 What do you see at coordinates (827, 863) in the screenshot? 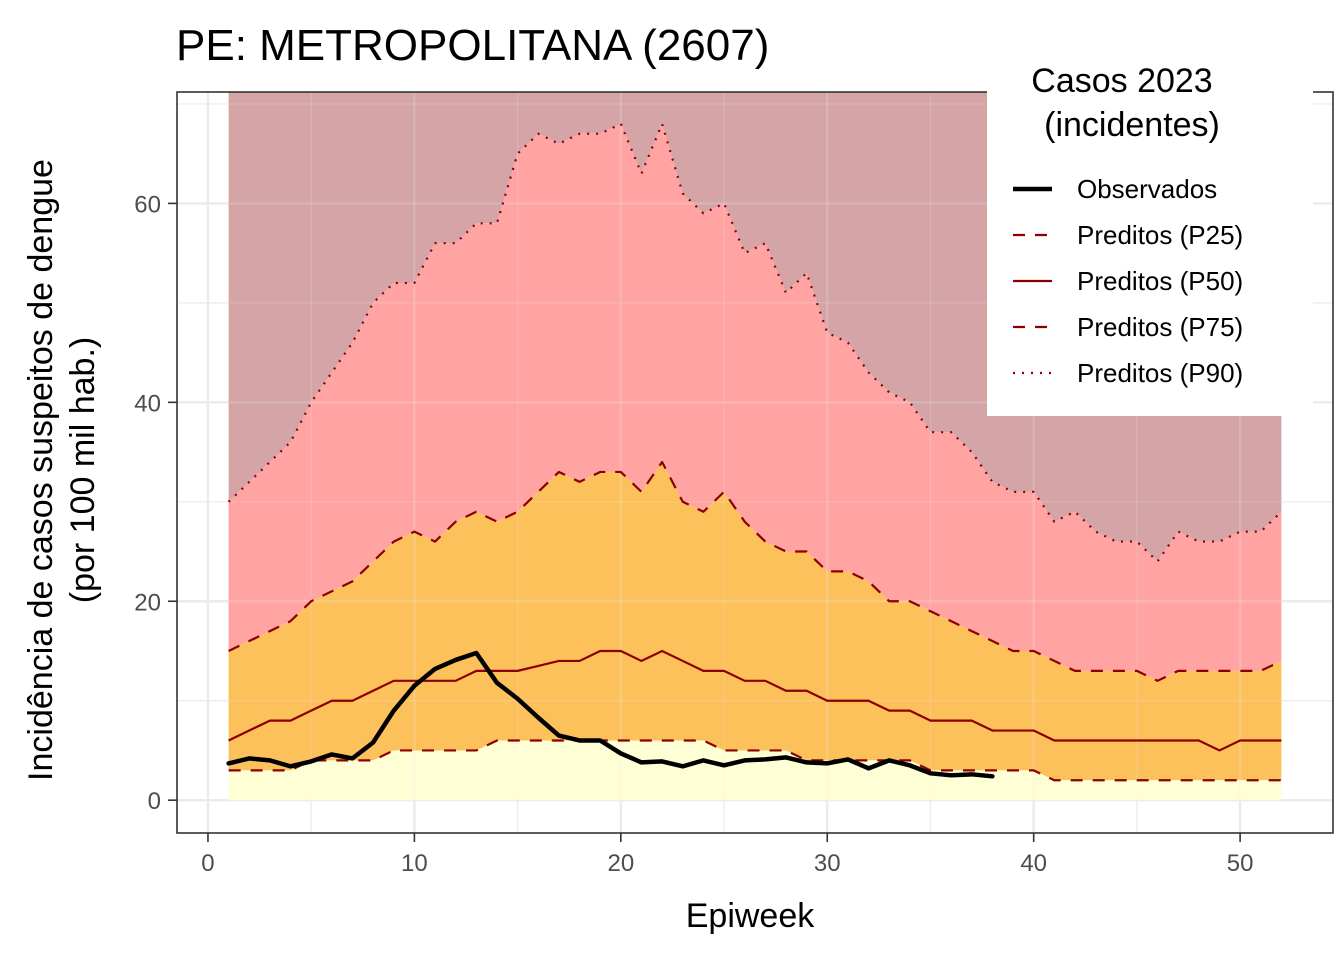
I see `x-tick-label: 30` at bounding box center [827, 863].